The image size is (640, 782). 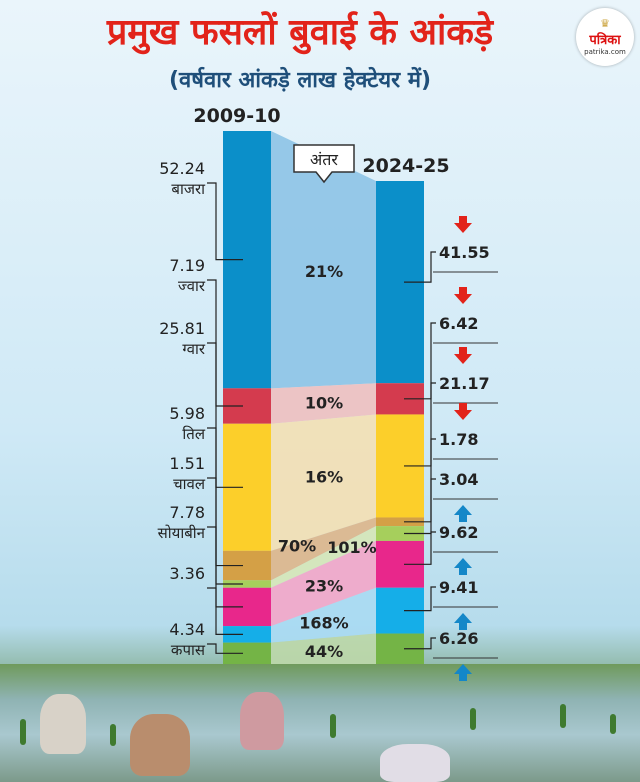 What do you see at coordinates (182, 328) in the screenshot?
I see `left-value-2: 25.81` at bounding box center [182, 328].